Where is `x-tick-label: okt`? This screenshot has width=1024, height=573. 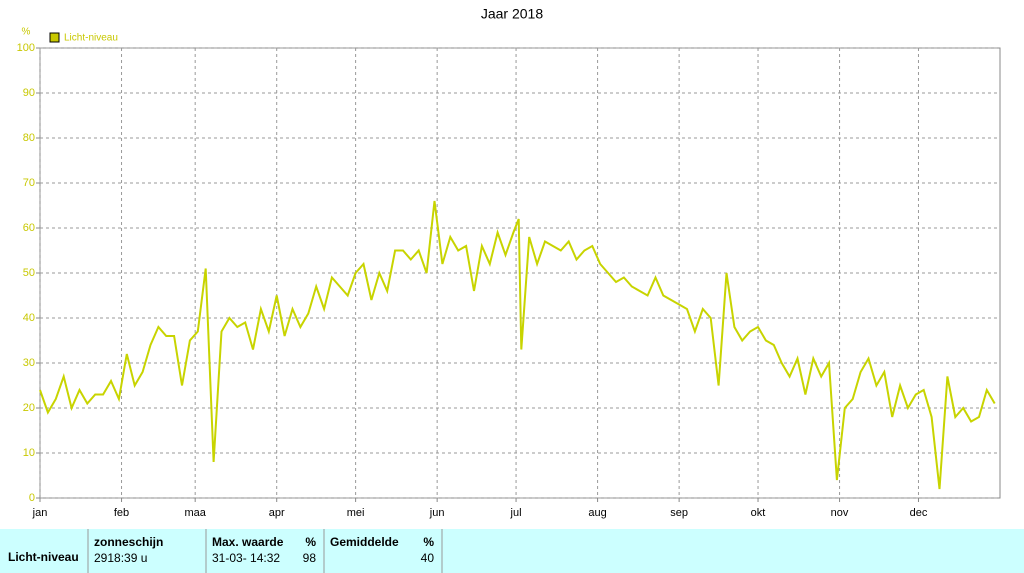
x-tick-label: okt is located at coordinates (758, 513).